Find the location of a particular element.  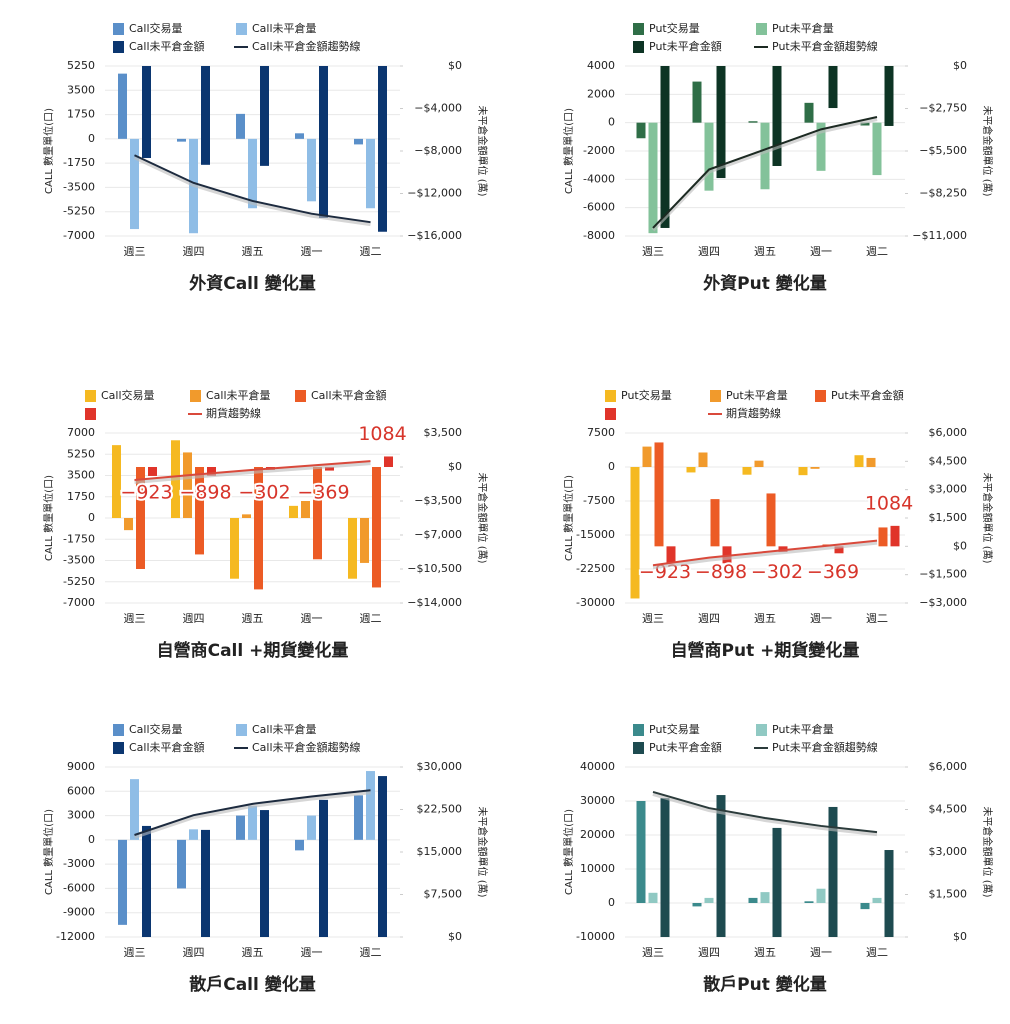

y-tick-label: 5250 is located at coordinates (81, 65).